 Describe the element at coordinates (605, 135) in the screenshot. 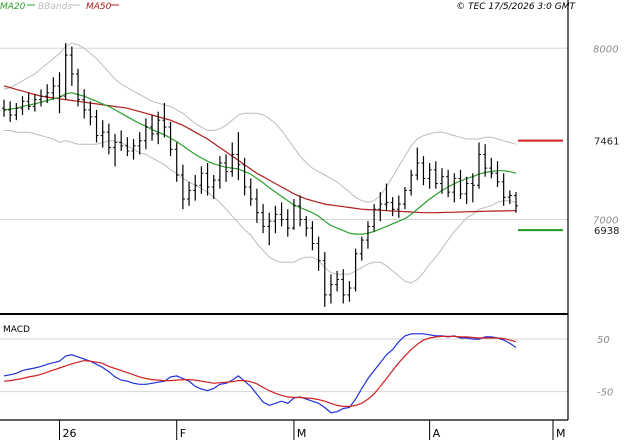

I see `price-axis: 8000 7000` at that location.